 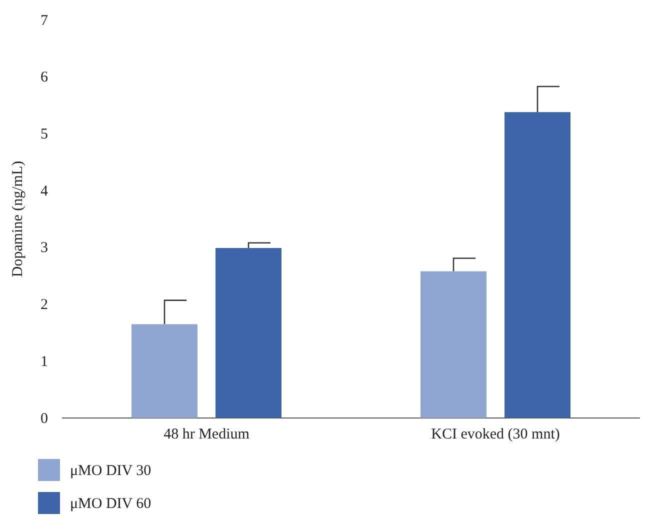 I want to click on x-tick-label: 48 hr Medium, so click(x=207, y=434).